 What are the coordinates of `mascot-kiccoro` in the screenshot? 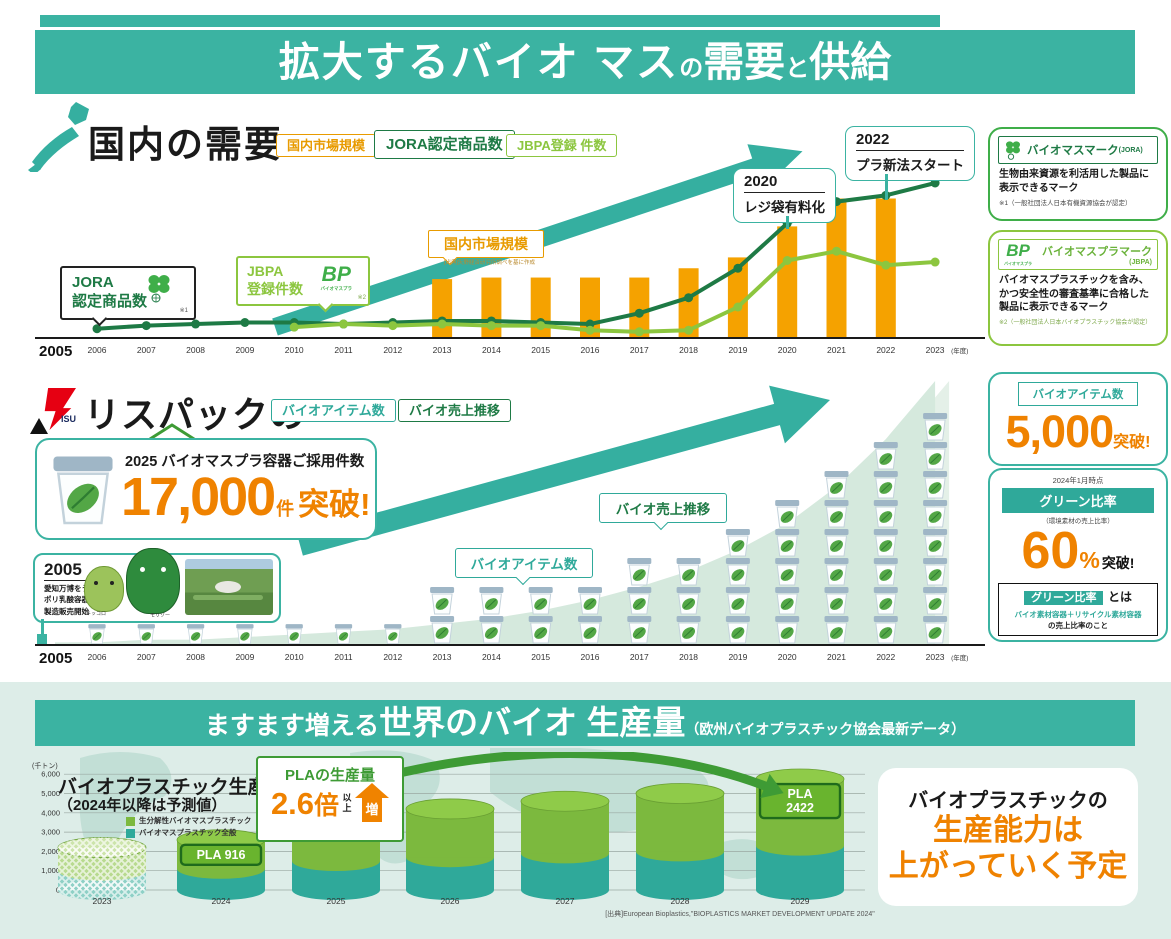 It's located at (104, 589).